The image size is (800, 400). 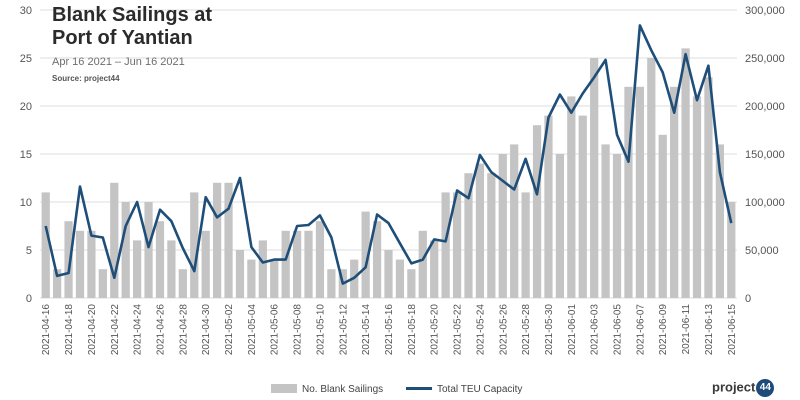 What do you see at coordinates (284, 388) in the screenshot?
I see `legend-swatch-blank-sailings` at bounding box center [284, 388].